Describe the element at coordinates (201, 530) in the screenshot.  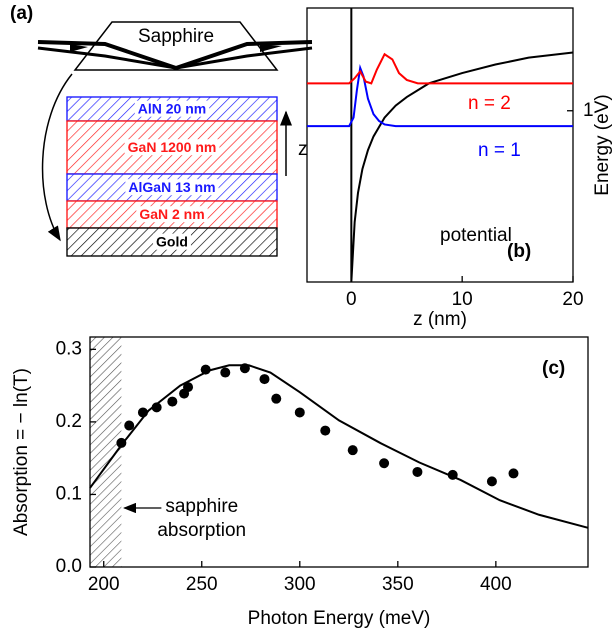
I see `annotation: absorption` at that location.